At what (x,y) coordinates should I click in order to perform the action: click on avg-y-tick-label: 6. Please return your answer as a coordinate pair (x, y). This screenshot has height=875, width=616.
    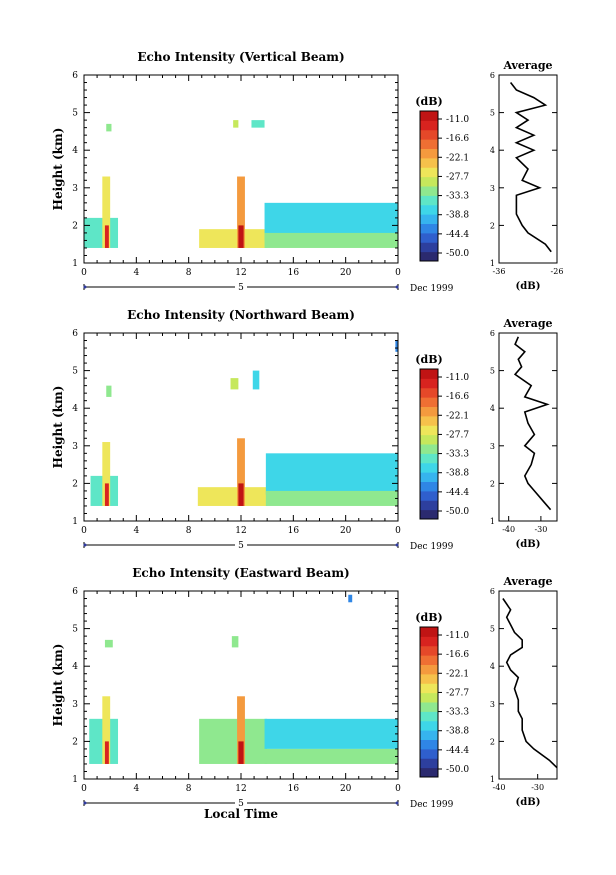
    Looking at the image, I should click on (492, 75).